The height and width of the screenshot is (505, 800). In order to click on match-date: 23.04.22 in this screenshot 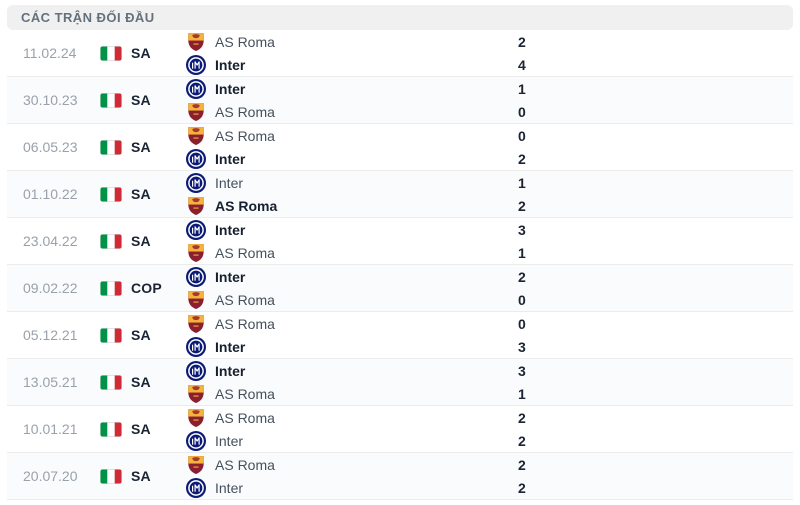, I will do `click(50, 241)`.